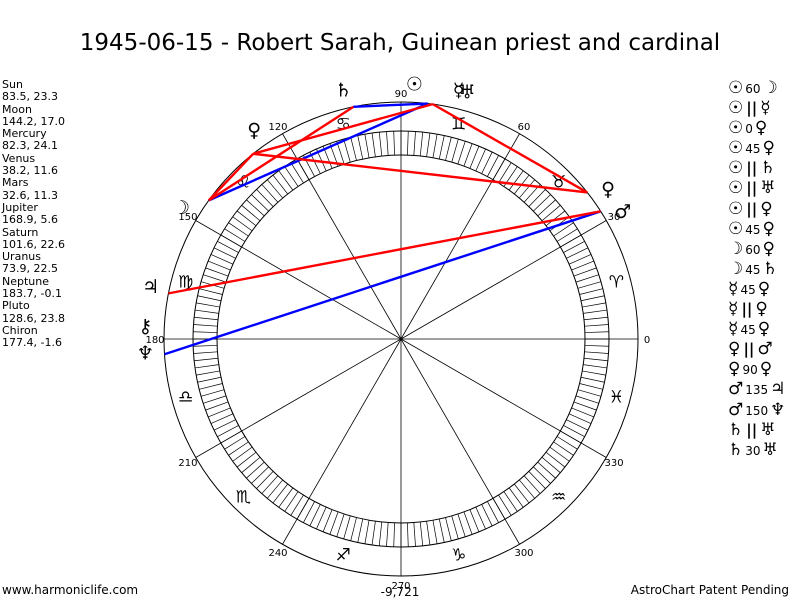 The height and width of the screenshot is (600, 800). What do you see at coordinates (185, 398) in the screenshot?
I see `zodiac-sign-icon: ♎` at bounding box center [185, 398].